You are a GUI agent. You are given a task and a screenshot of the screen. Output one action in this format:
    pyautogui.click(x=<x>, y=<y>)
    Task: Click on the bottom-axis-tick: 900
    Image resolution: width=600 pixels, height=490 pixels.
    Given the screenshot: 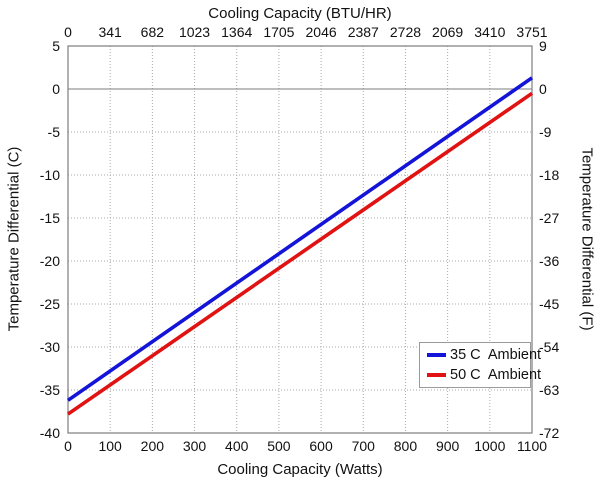 What is the action you would take?
    pyautogui.click(x=447, y=446)
    